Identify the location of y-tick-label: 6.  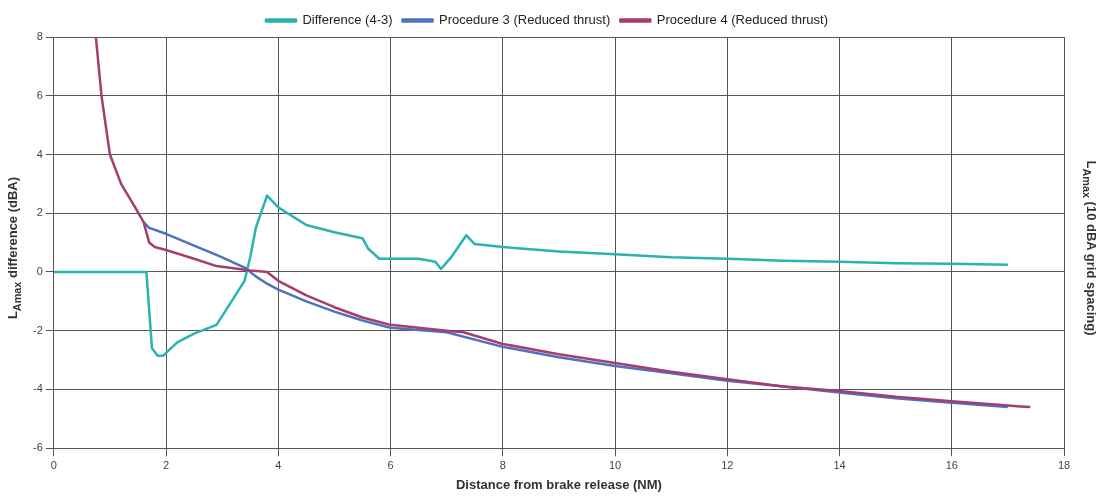
(39, 94).